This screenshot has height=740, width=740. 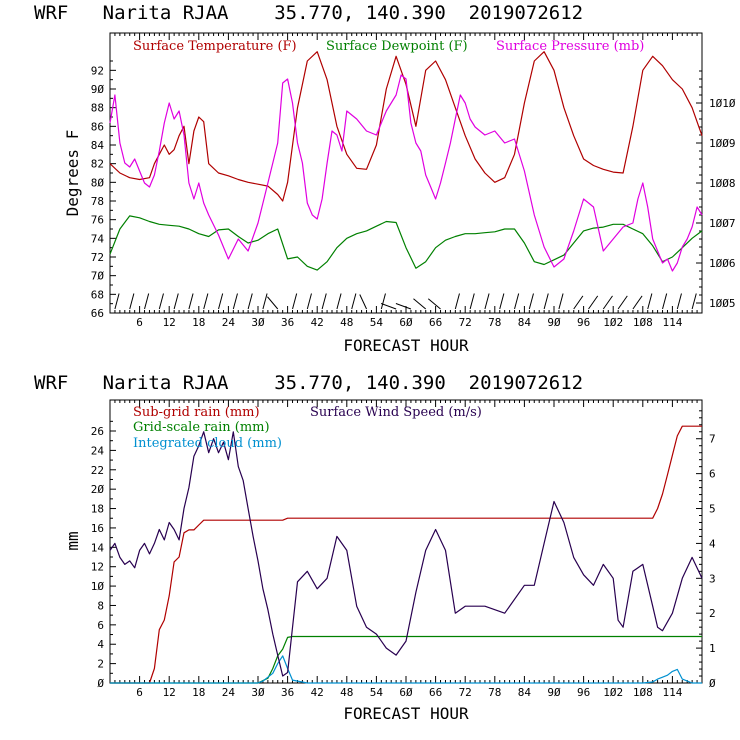 What do you see at coordinates (435, 692) in the screenshot?
I see `x-tick-label-bottom-66: 66` at bounding box center [435, 692].